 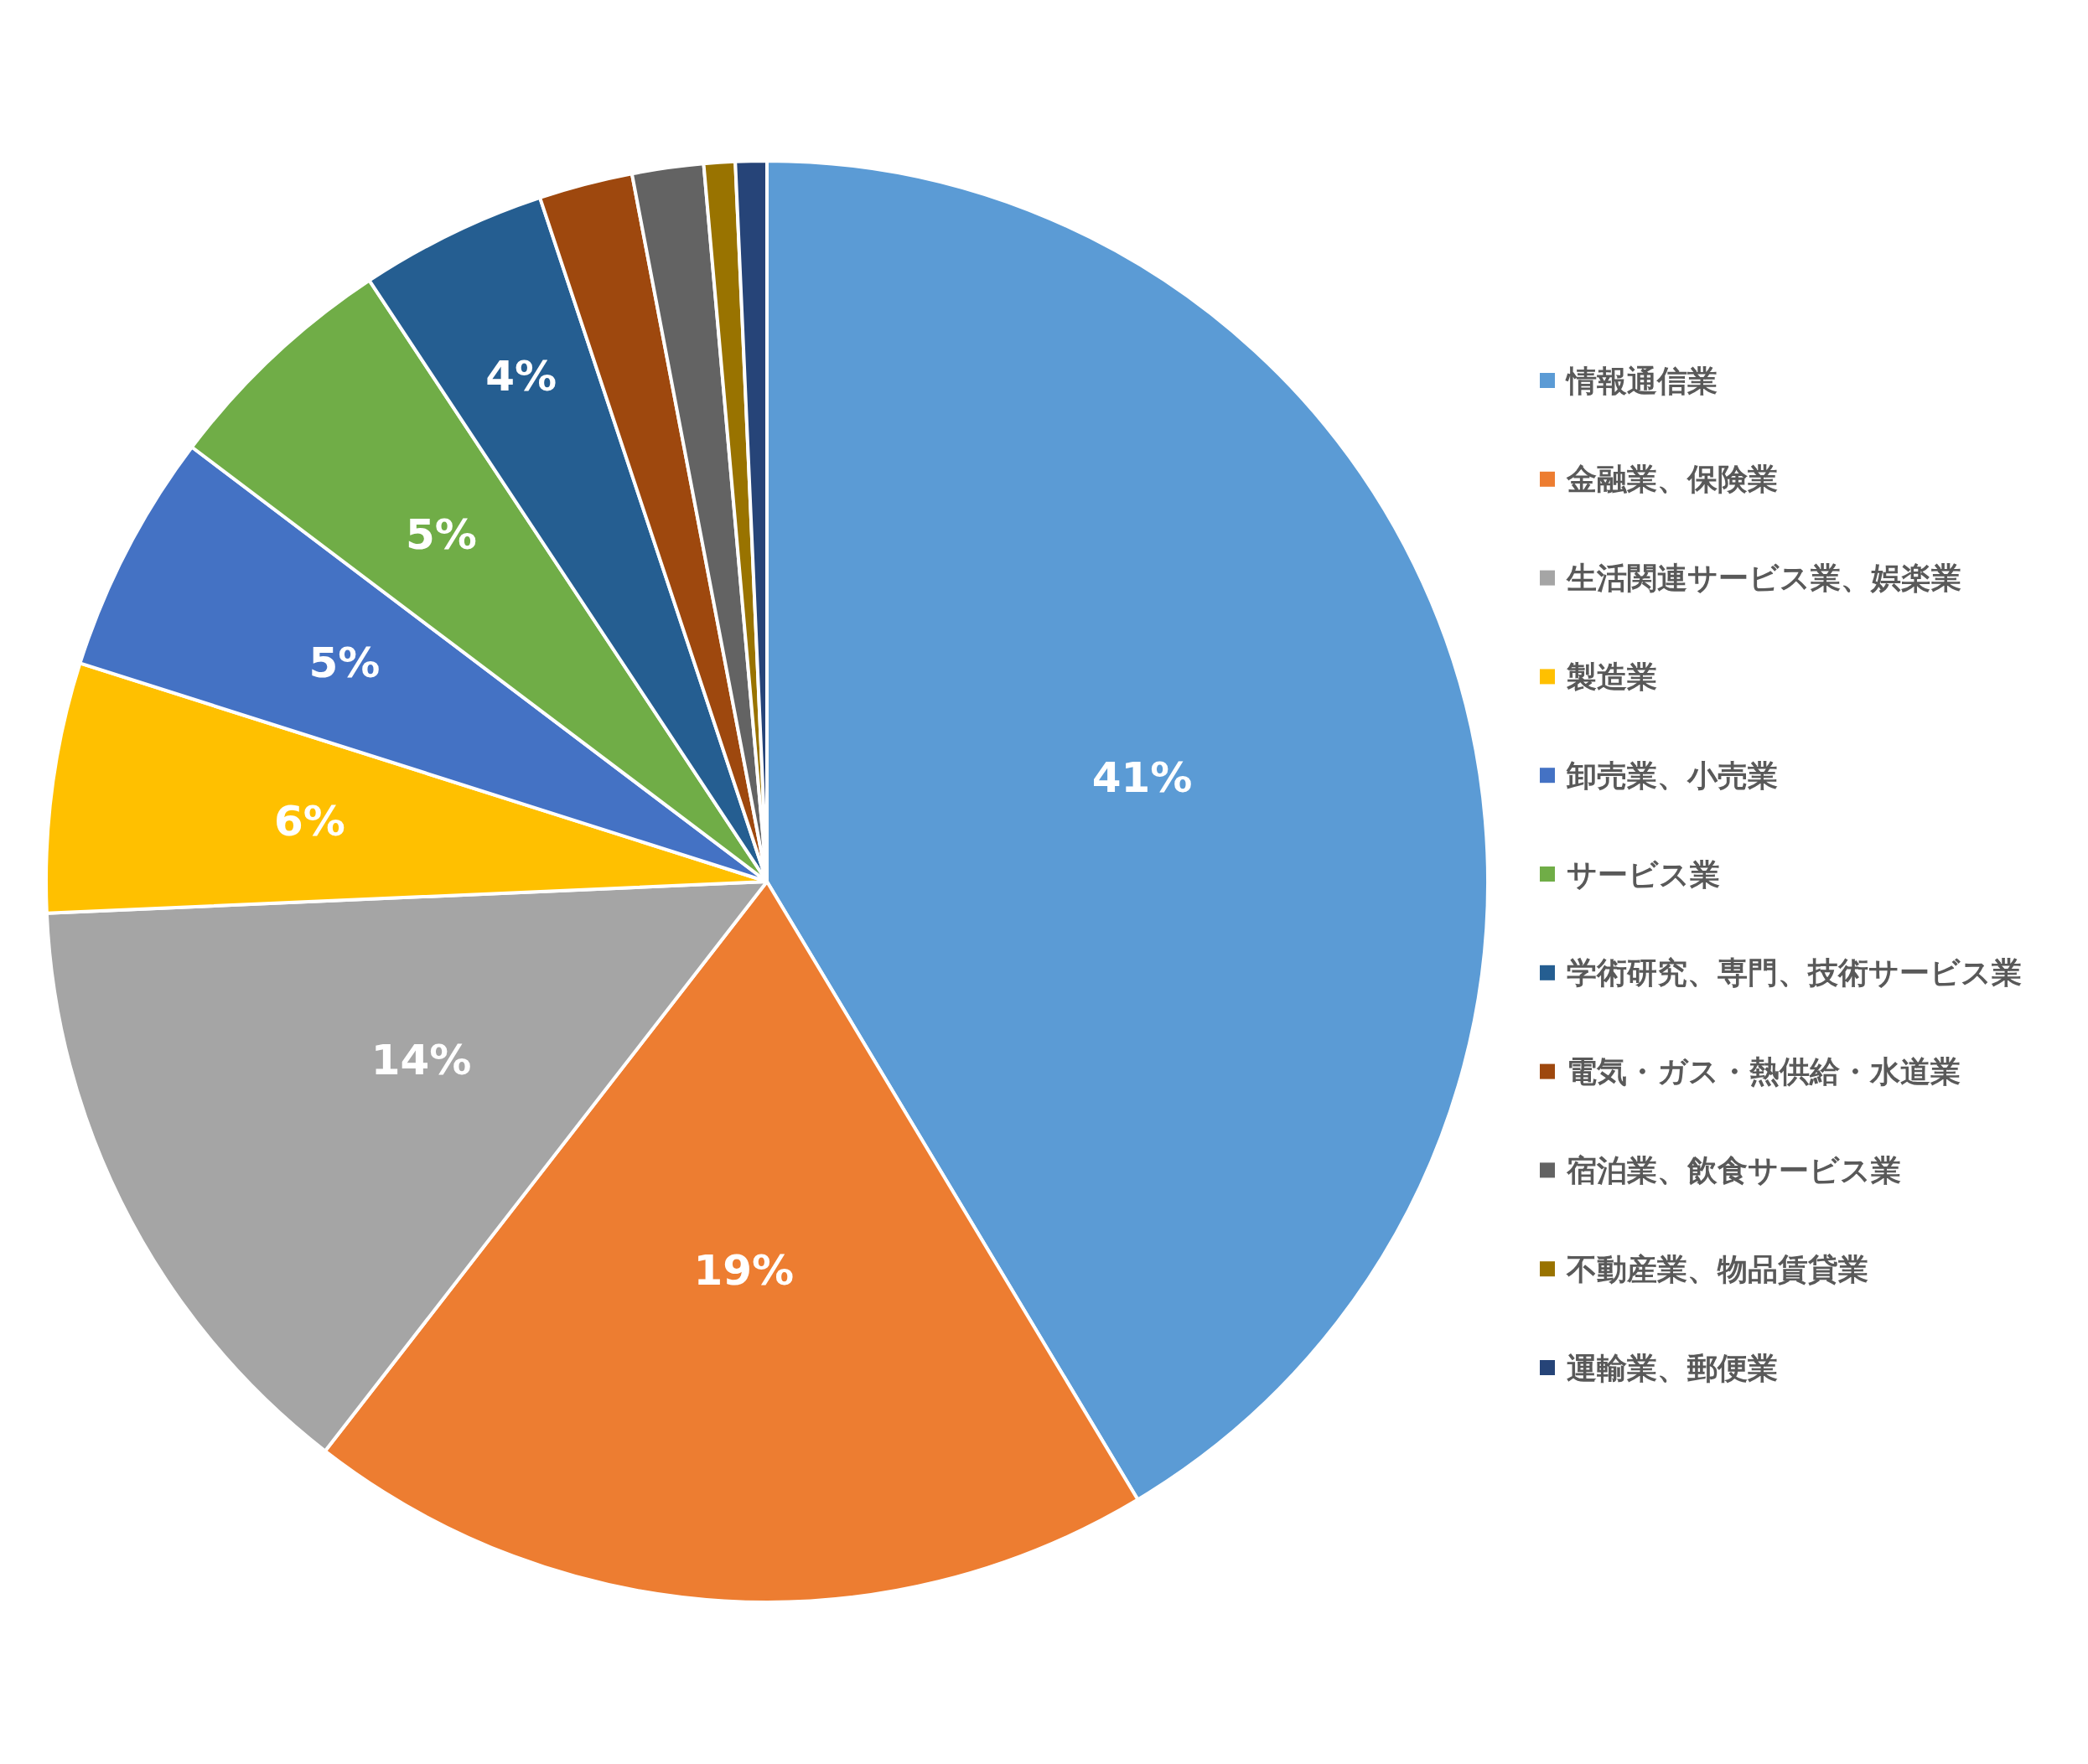 What do you see at coordinates (1672, 1367) in the screenshot?
I see `legend-label: 運輸業、郵便業` at bounding box center [1672, 1367].